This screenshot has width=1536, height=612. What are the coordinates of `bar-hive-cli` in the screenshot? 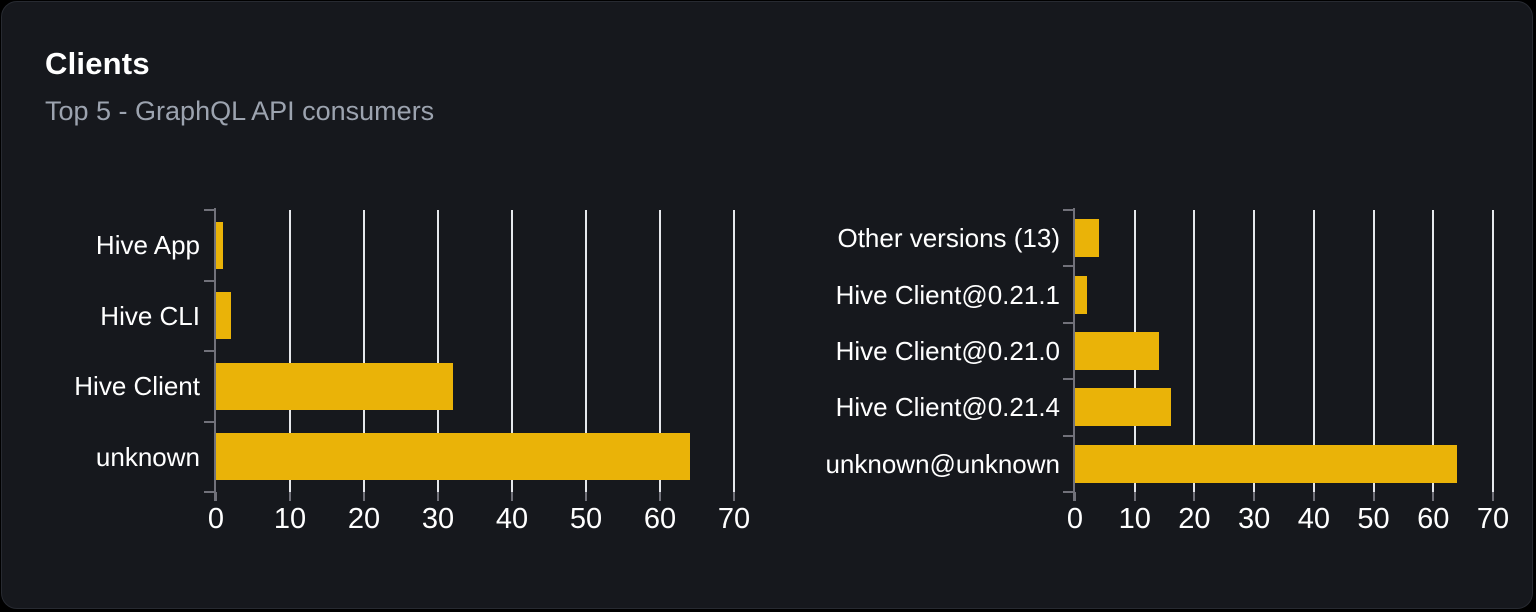 It's located at (223, 316).